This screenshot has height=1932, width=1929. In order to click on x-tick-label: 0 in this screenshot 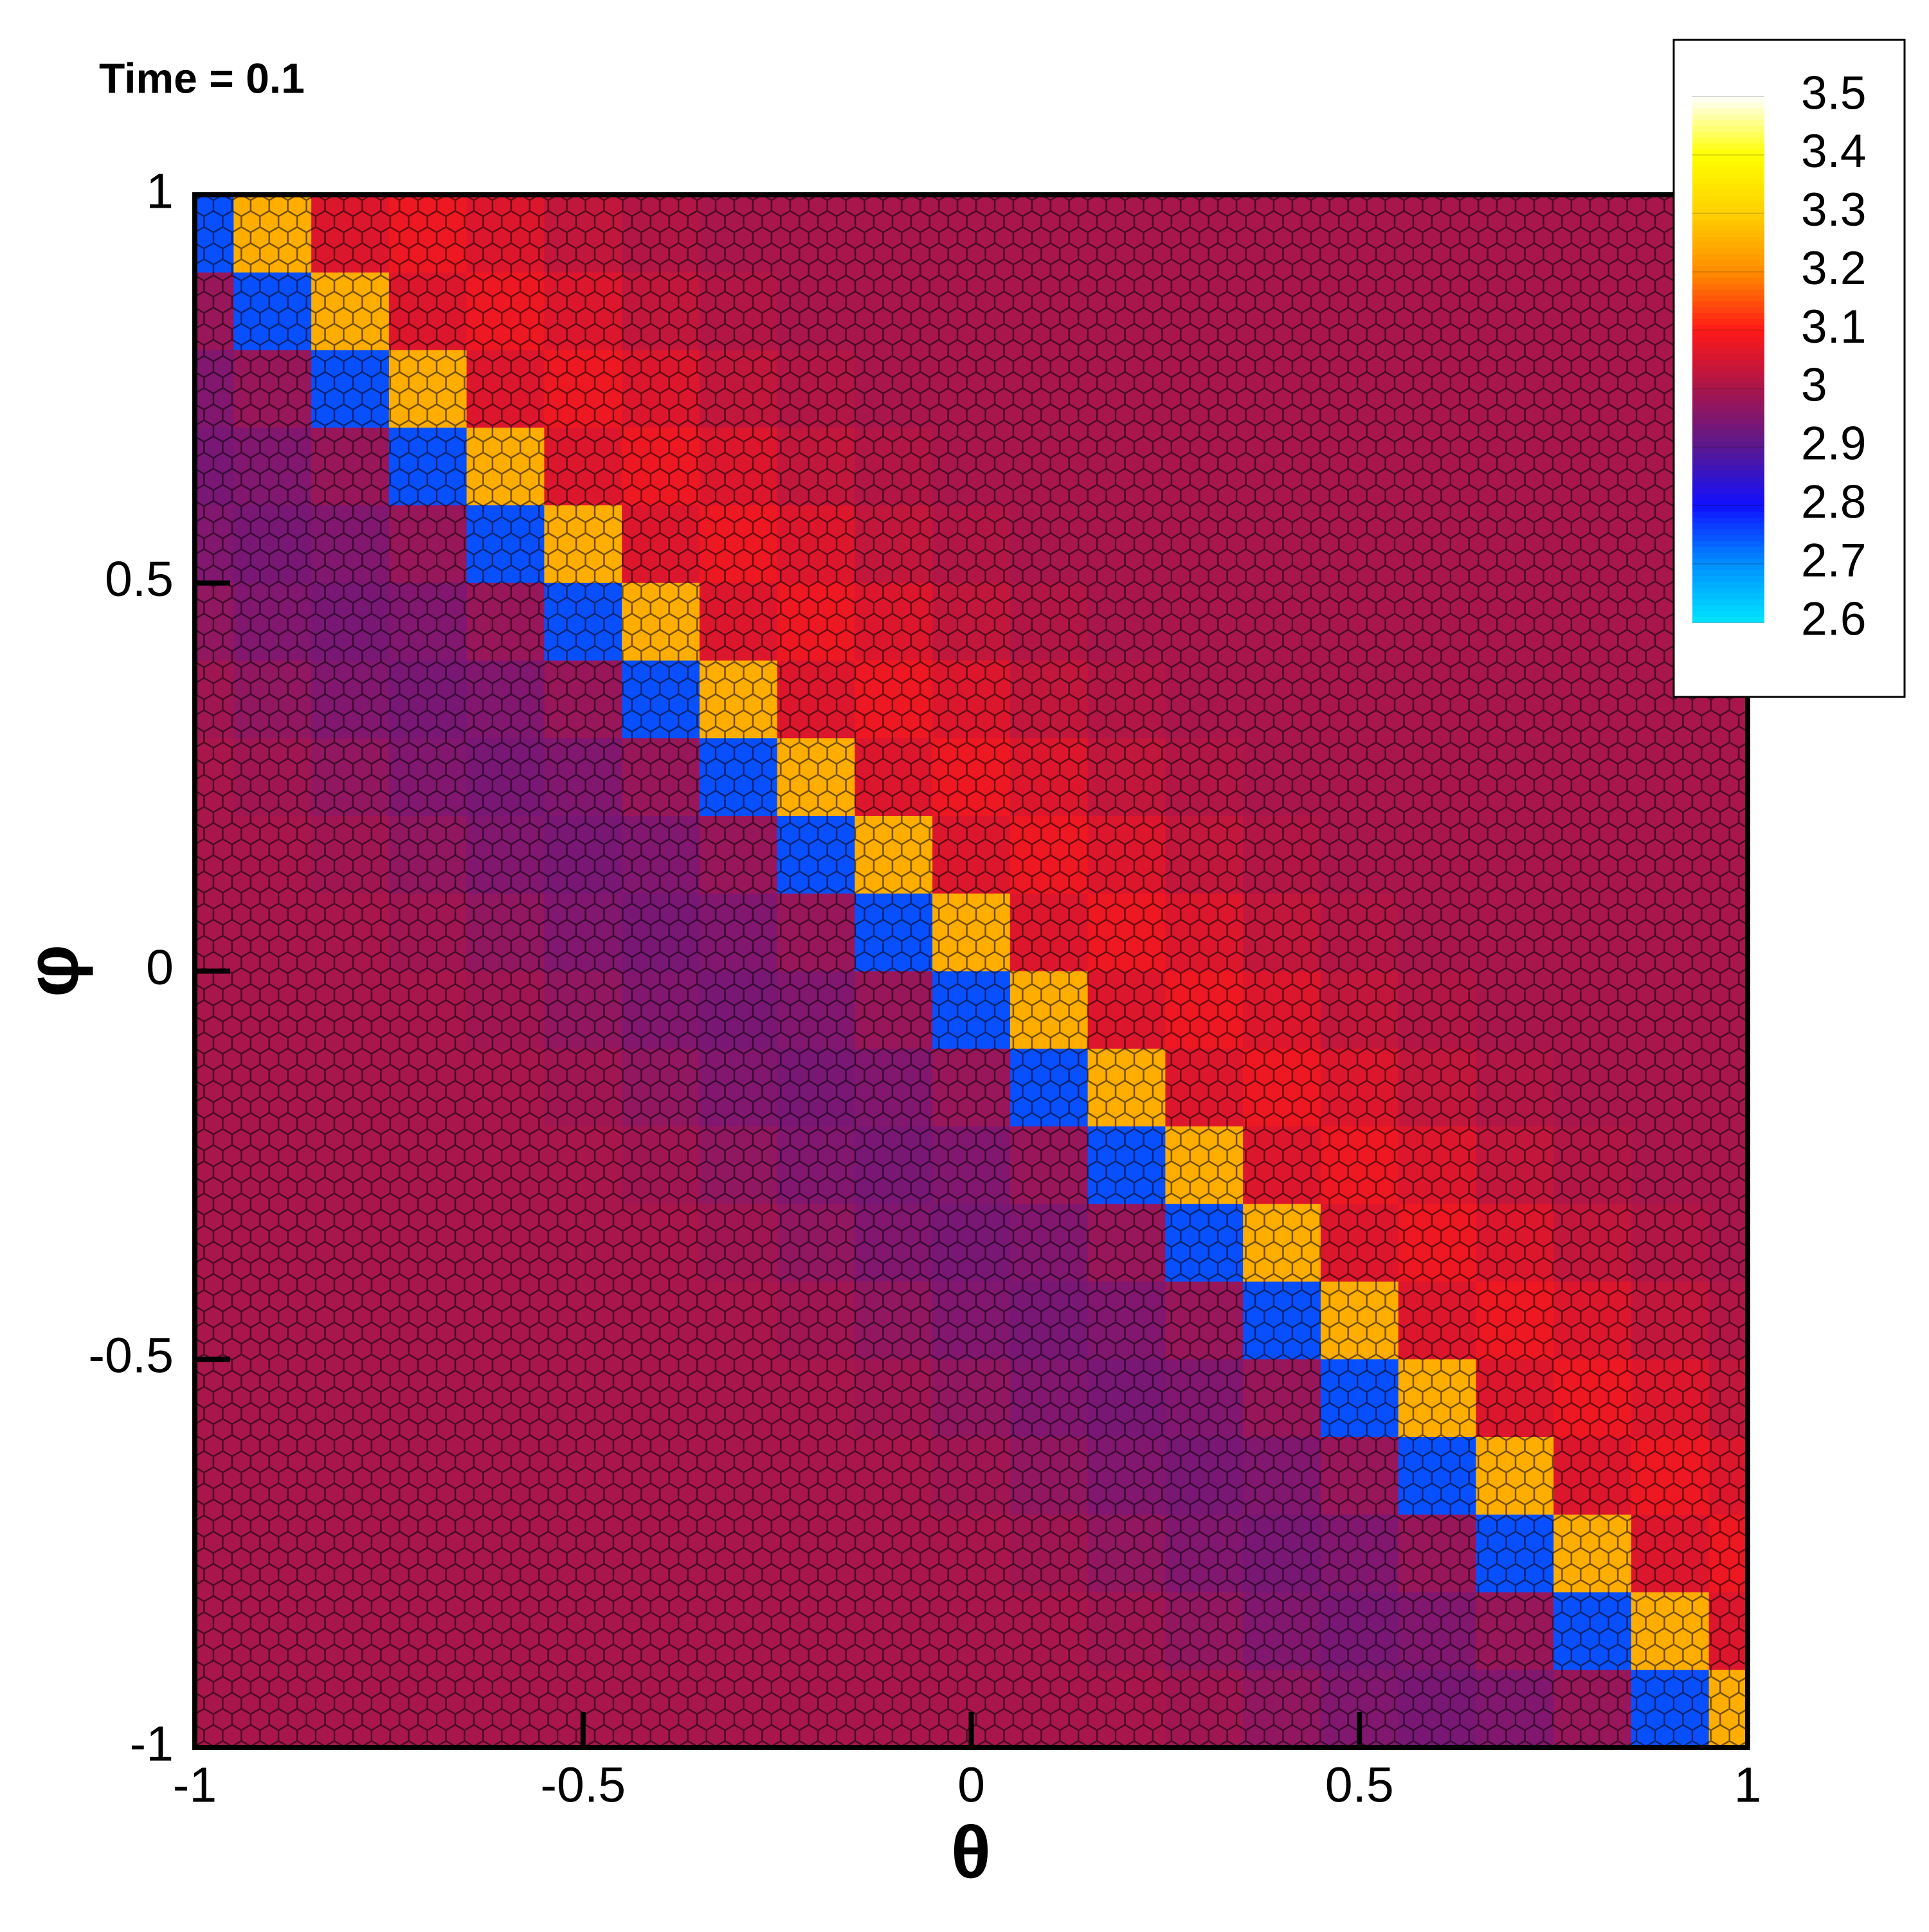, I will do `click(971, 1784)`.